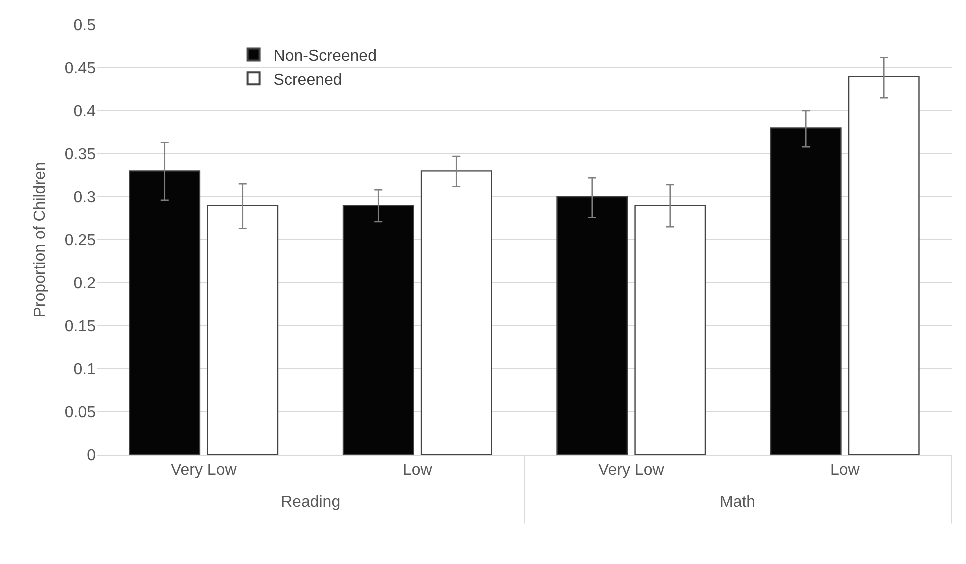 The image size is (966, 564). Describe the element at coordinates (308, 80) in the screenshot. I see `legend-label: Screened` at that location.